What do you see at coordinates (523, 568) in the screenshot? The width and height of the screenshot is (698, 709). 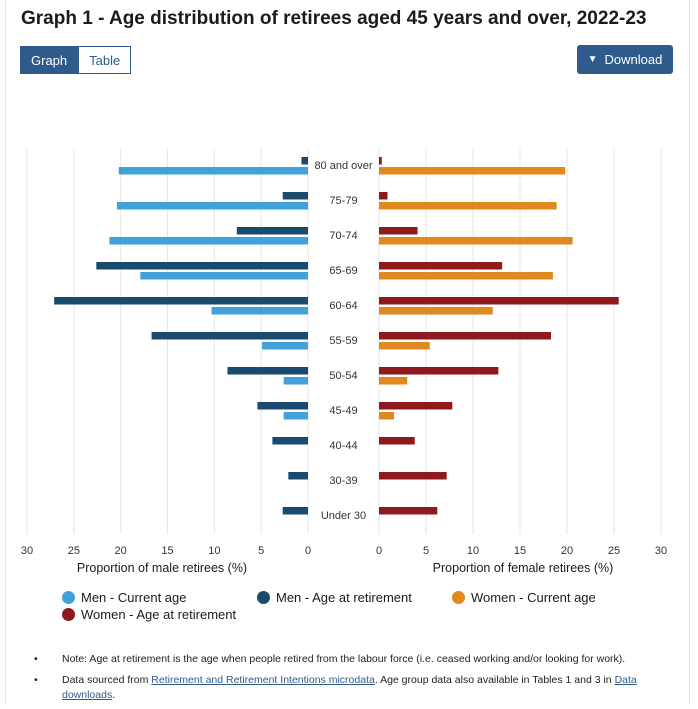 I see `x-axis-title-female: Proportion of female retirees (%)` at bounding box center [523, 568].